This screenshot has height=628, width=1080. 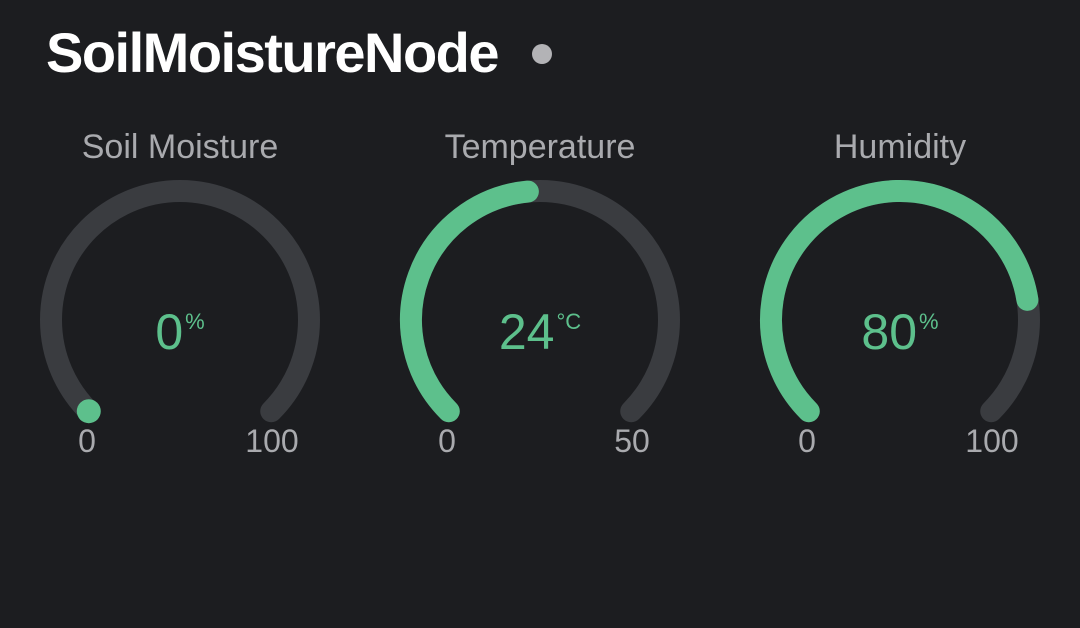 What do you see at coordinates (632, 441) in the screenshot?
I see `gauge-max-label: 50` at bounding box center [632, 441].